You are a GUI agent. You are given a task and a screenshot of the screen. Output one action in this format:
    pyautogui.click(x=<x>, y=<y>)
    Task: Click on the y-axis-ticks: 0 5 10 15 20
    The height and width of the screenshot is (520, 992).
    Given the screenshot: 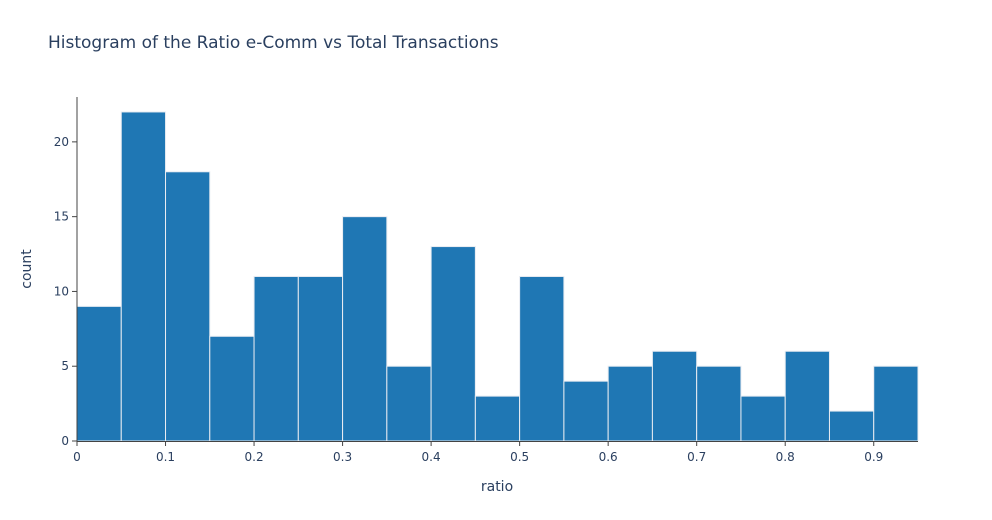 What is the action you would take?
    pyautogui.click(x=65, y=291)
    